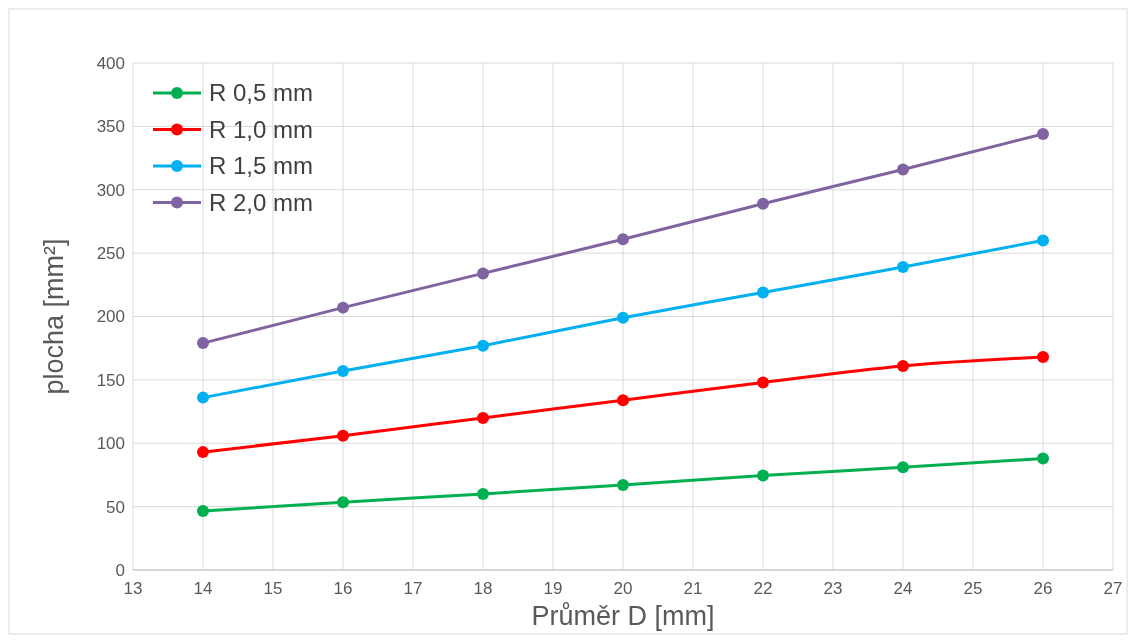 This screenshot has width=1136, height=643. What do you see at coordinates (110, 127) in the screenshot?
I see `y-tick-label: 350` at bounding box center [110, 127].